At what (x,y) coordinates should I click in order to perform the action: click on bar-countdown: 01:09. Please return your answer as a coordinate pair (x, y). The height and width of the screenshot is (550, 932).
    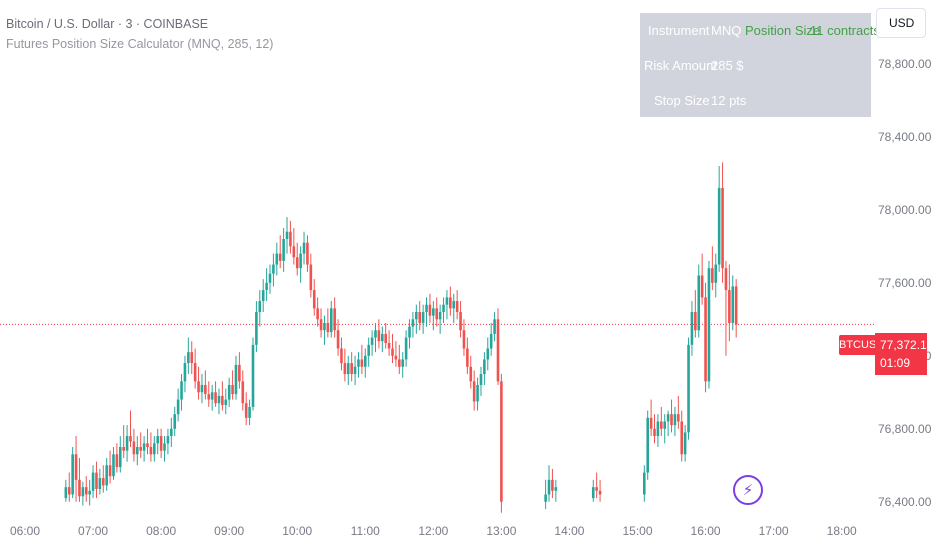
    Looking at the image, I should click on (895, 363).